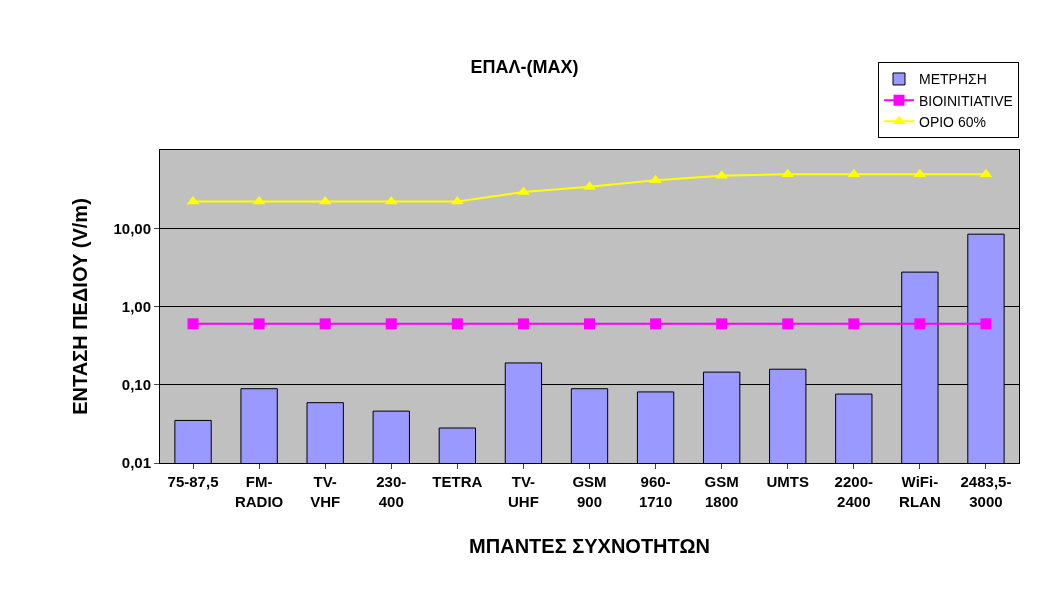 The height and width of the screenshot is (603, 1049). Describe the element at coordinates (952, 121) in the screenshot. I see `legend-label: ΟΡΙΟ 60%` at that location.